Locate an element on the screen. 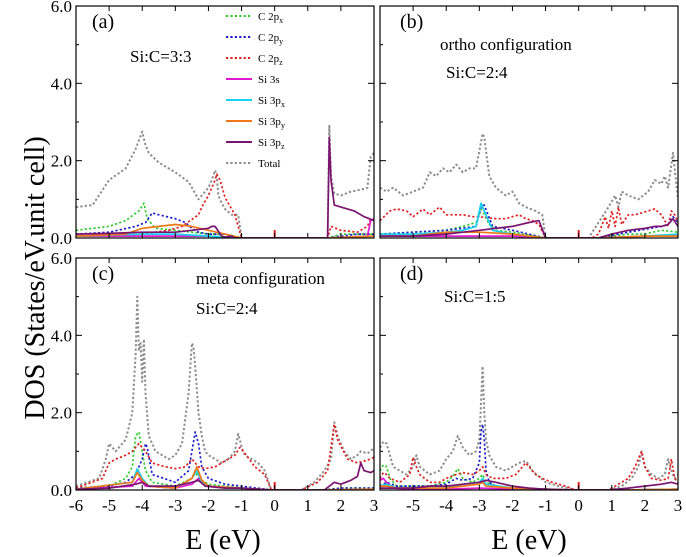  panel-annotation: Si:C=3:3 is located at coordinates (161, 56).